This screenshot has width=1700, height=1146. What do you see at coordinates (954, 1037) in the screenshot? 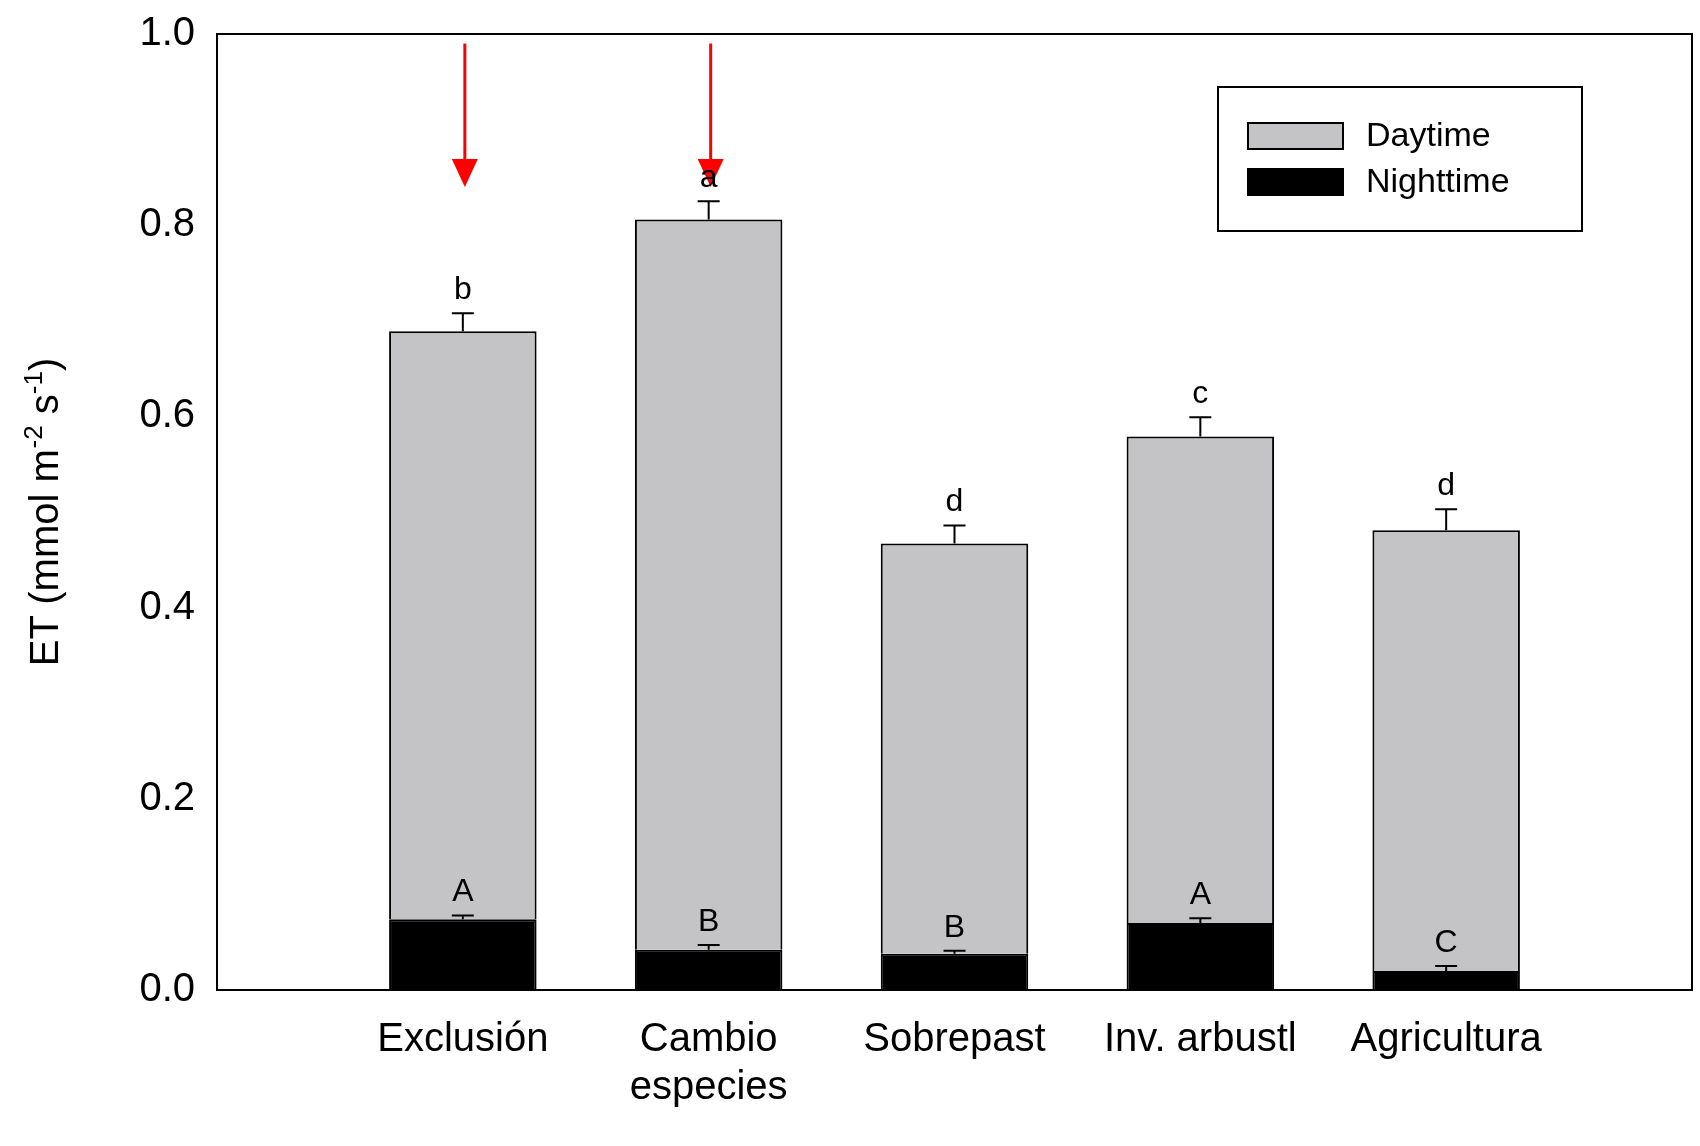
I see `x-tick-label: Sobrepast` at bounding box center [954, 1037].